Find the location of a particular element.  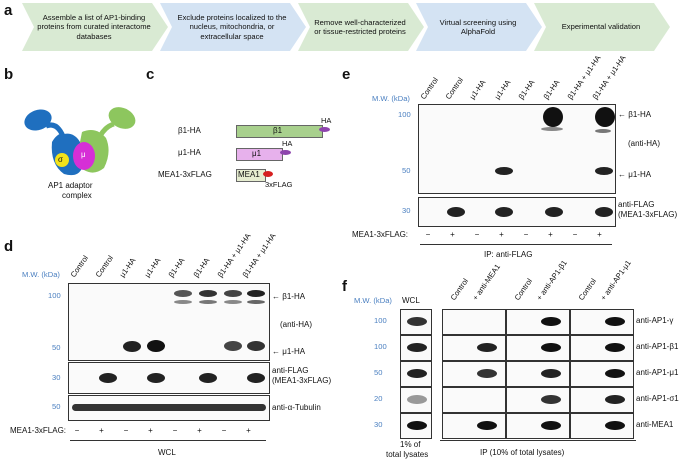

workflow-step-4: Virtual screening using AlphaFold is located at coordinates (479, 27).